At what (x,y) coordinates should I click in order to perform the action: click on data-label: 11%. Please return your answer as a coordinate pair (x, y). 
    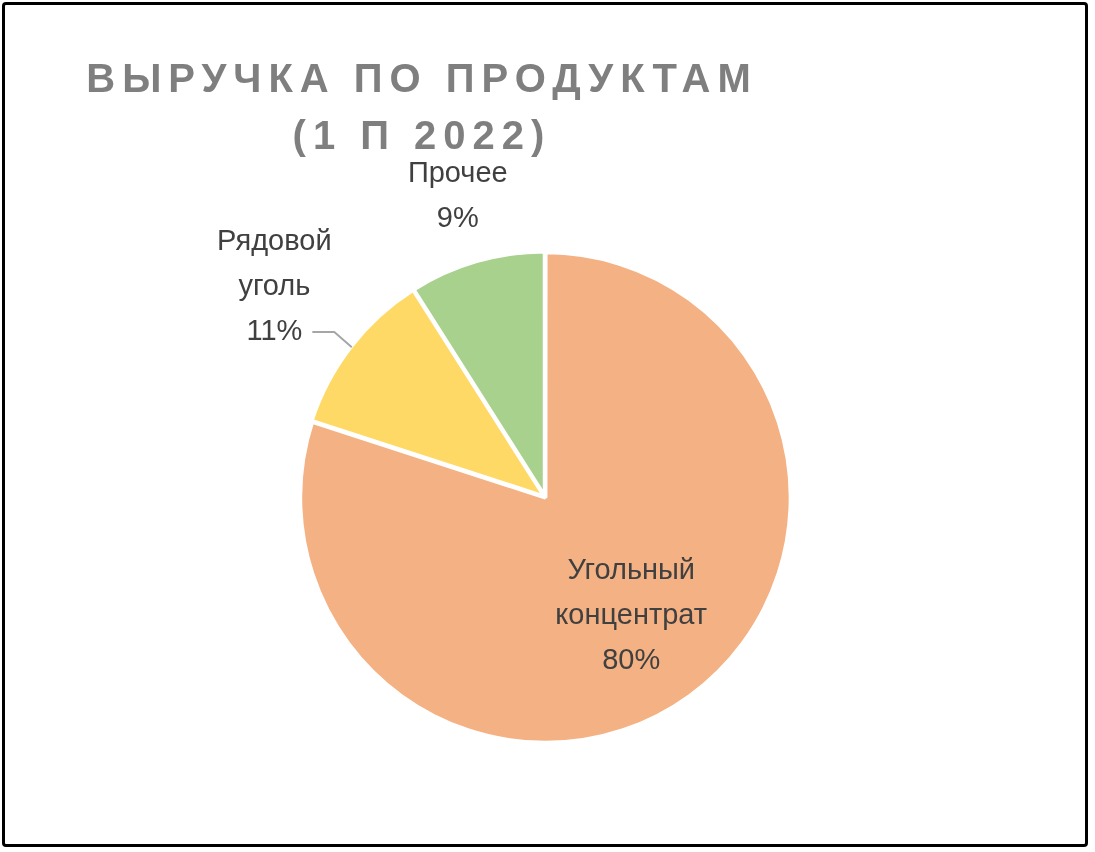
    Looking at the image, I should click on (274, 330).